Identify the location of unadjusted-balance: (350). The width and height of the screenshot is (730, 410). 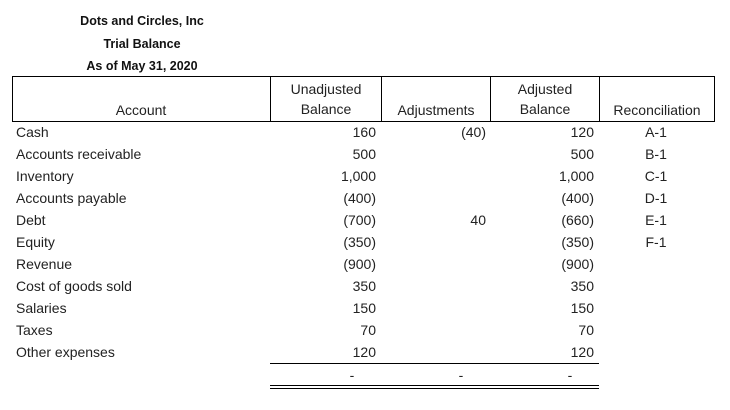
(359, 242).